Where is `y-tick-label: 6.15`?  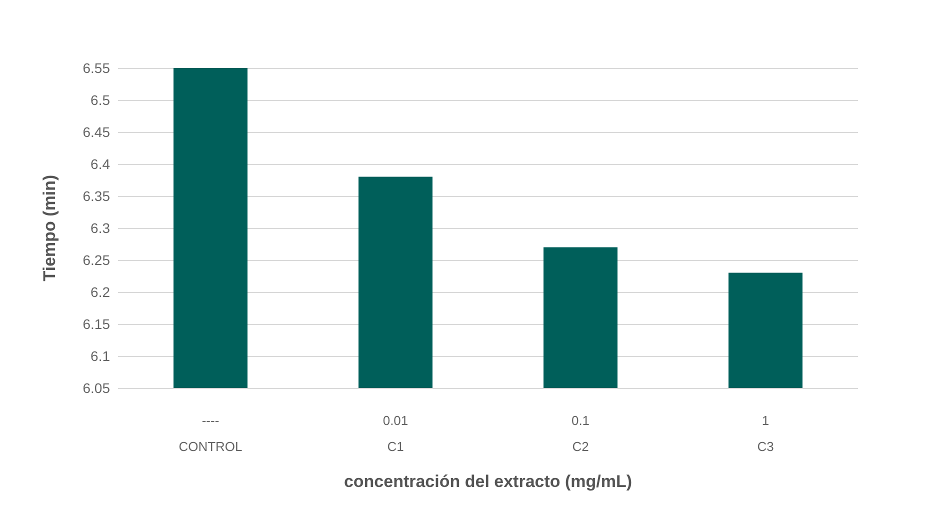
y-tick-label: 6.15 is located at coordinates (96, 324).